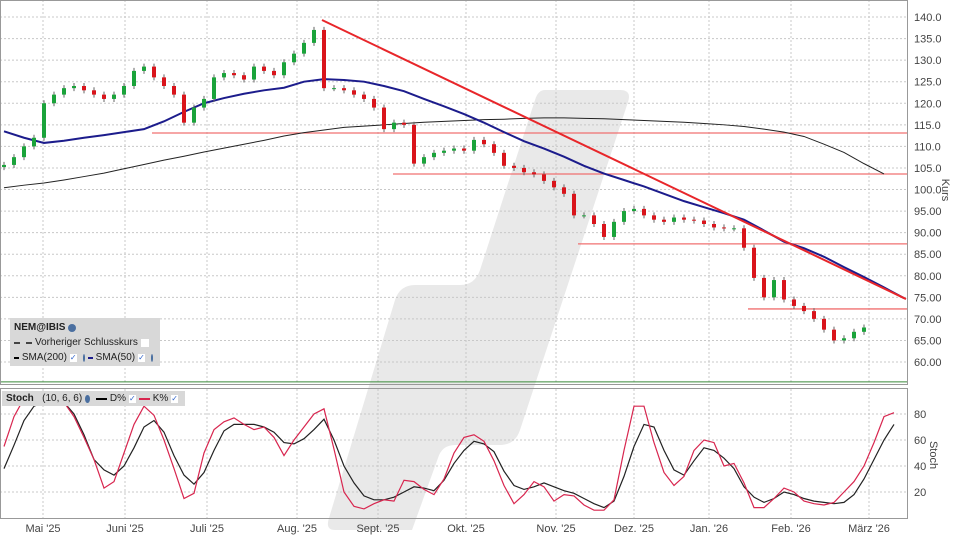 The height and width of the screenshot is (540, 960). What do you see at coordinates (928, 61) in the screenshot?
I see `price-tick-label: 130.0` at bounding box center [928, 61].